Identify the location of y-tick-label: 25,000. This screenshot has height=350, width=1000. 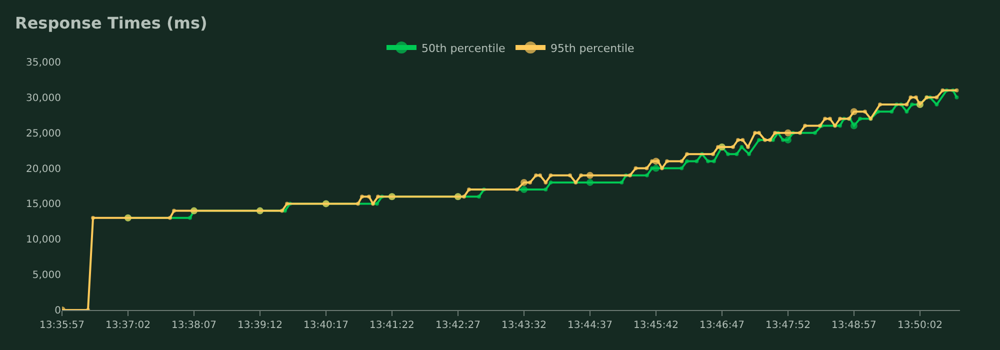
(43, 134).